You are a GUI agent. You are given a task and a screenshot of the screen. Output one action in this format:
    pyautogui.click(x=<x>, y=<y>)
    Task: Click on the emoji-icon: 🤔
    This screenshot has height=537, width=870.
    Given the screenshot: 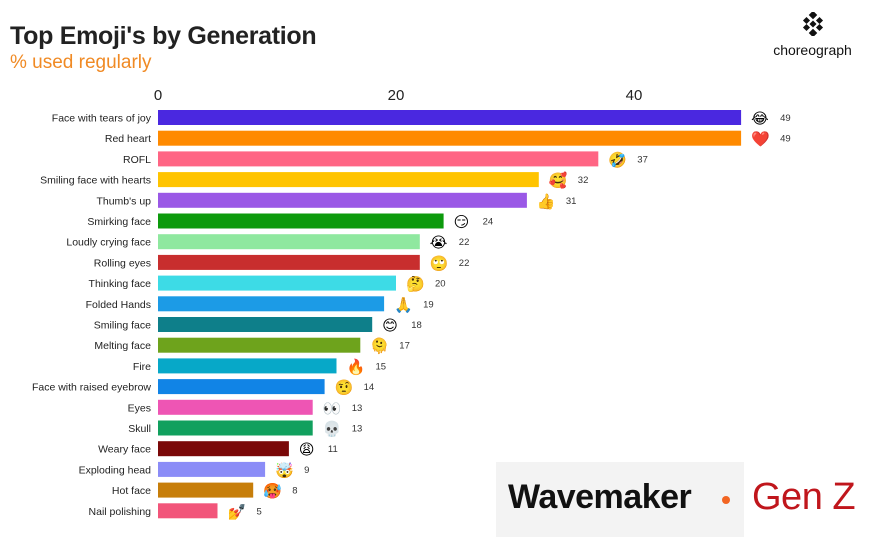 What is the action you would take?
    pyautogui.click(x=415, y=284)
    